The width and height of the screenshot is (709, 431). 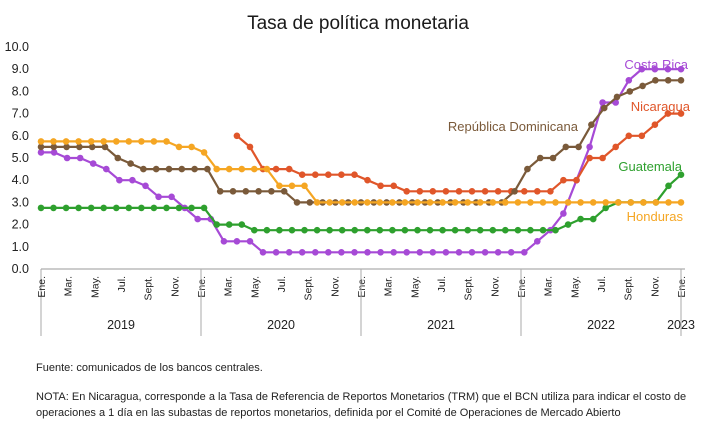 I want to click on axes, so click(x=362, y=302).